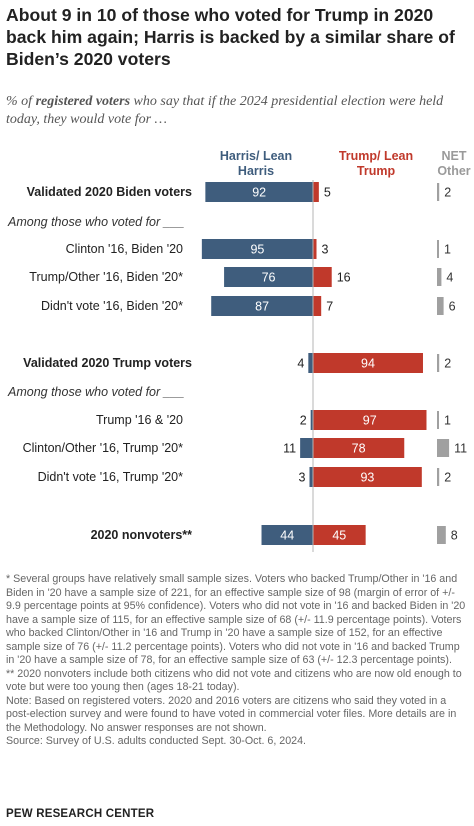  What do you see at coordinates (302, 478) in the screenshot?
I see `value-harris-didn-t-vote-16-trump-20: 3` at bounding box center [302, 478].